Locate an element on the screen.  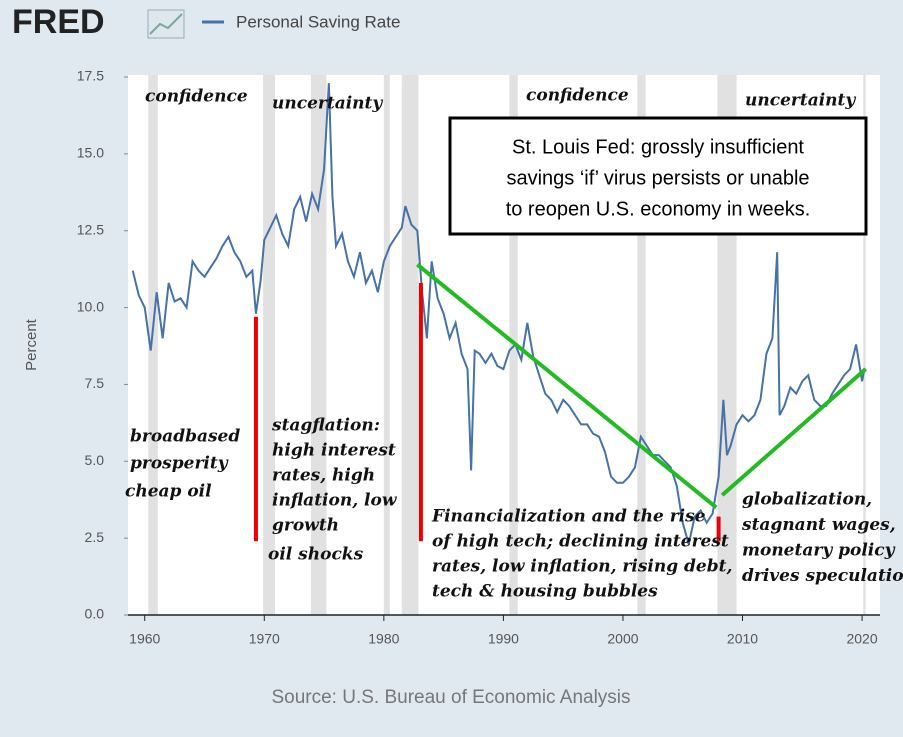
x-tick-label: 1960 is located at coordinates (144, 639).